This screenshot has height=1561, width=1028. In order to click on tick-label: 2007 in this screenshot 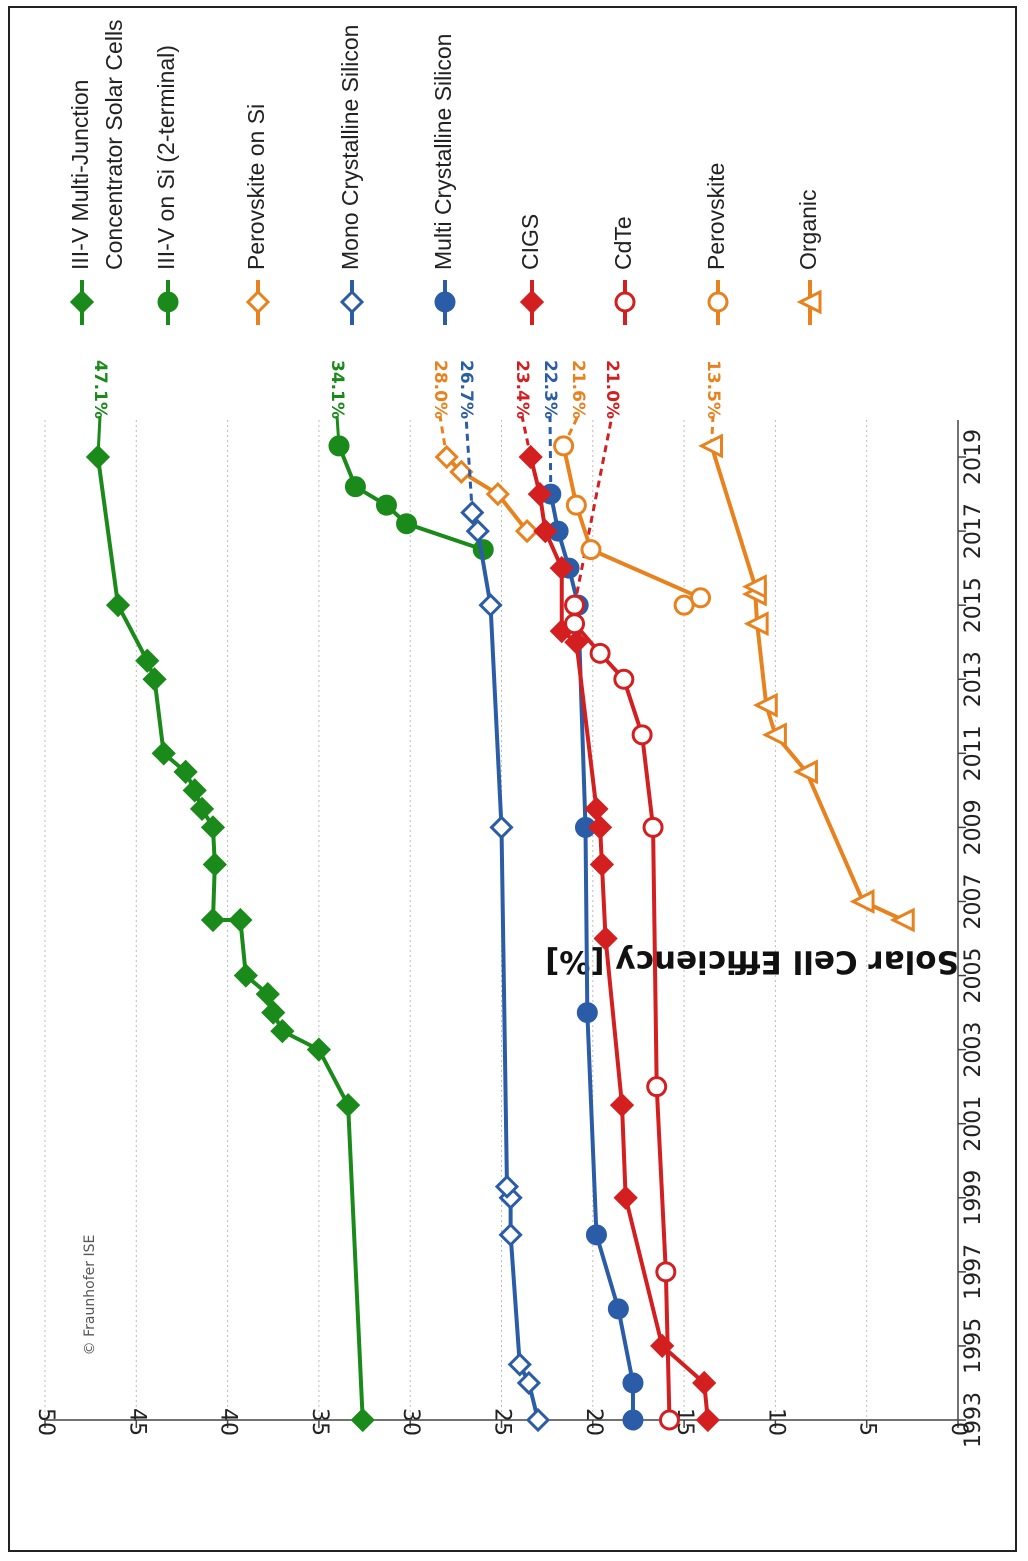, I will do `click(973, 901)`.